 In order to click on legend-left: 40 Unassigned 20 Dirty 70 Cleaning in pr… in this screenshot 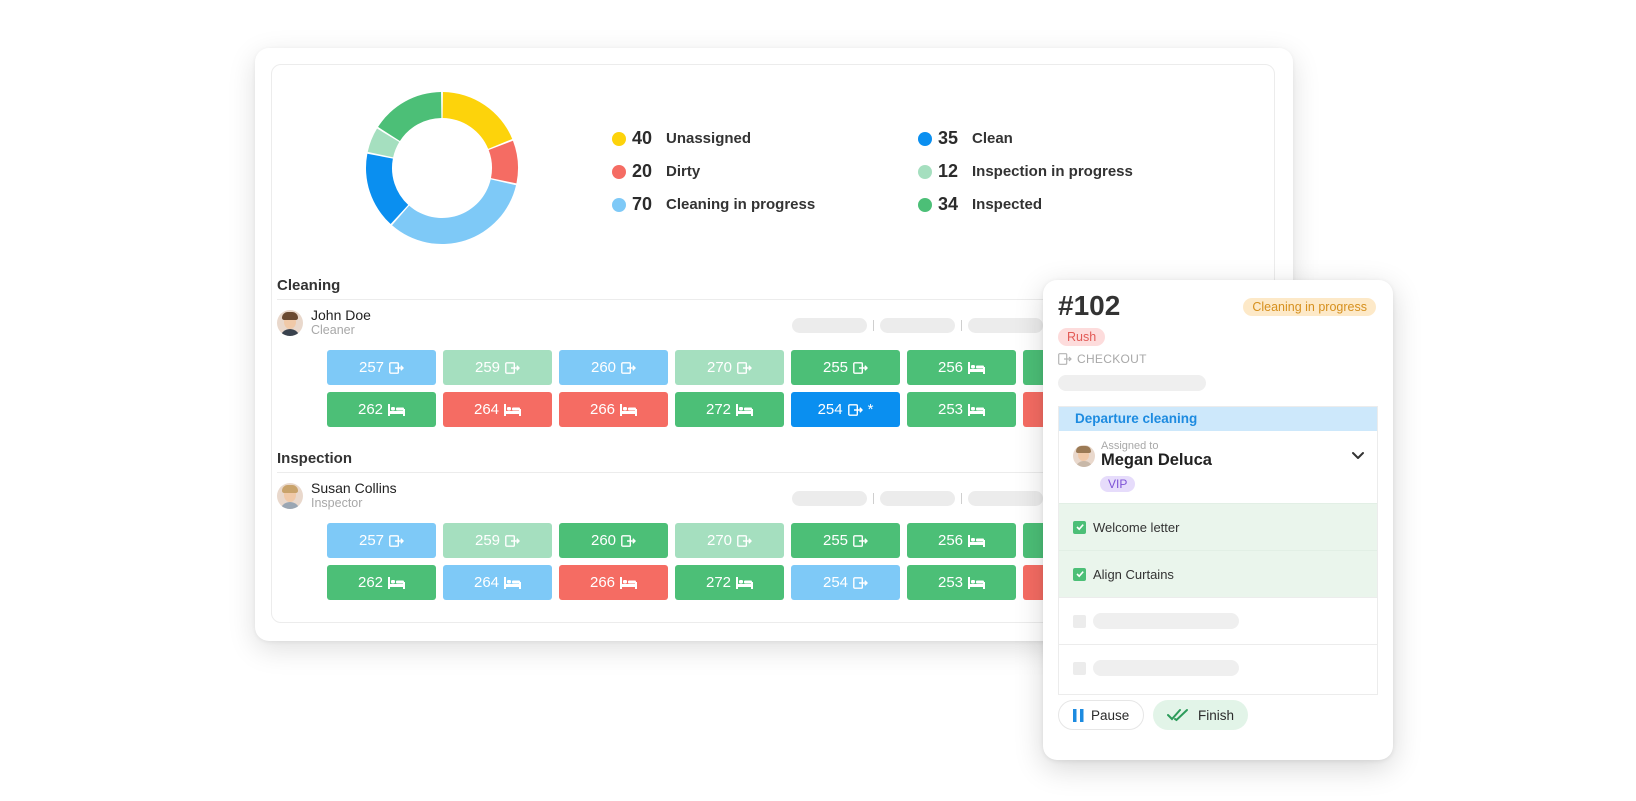, I will do `click(713, 171)`.